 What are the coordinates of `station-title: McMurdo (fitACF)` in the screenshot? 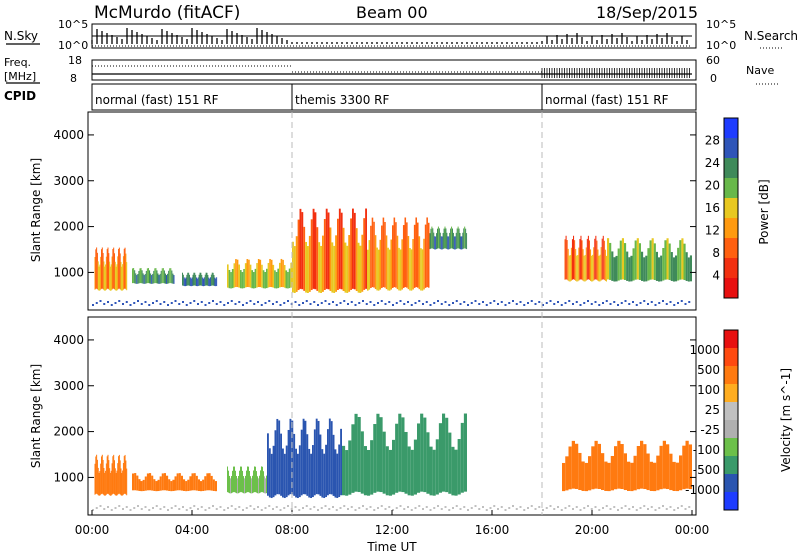 It's located at (167, 13).